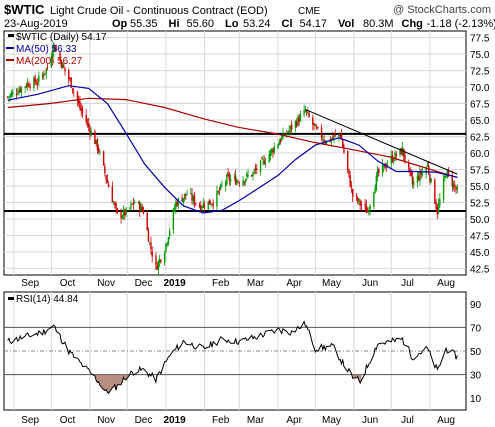 This screenshot has height=427, width=495. I want to click on y-tick-label: 62.5, so click(480, 138).